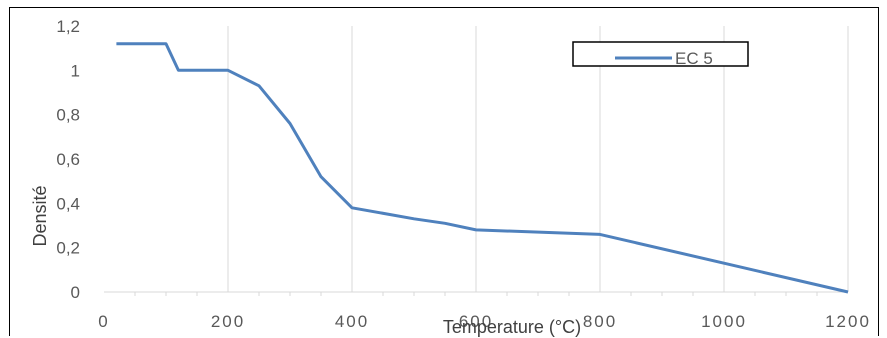 This screenshot has height=338, width=887. I want to click on y-tick-label: 0,6, so click(68, 159).